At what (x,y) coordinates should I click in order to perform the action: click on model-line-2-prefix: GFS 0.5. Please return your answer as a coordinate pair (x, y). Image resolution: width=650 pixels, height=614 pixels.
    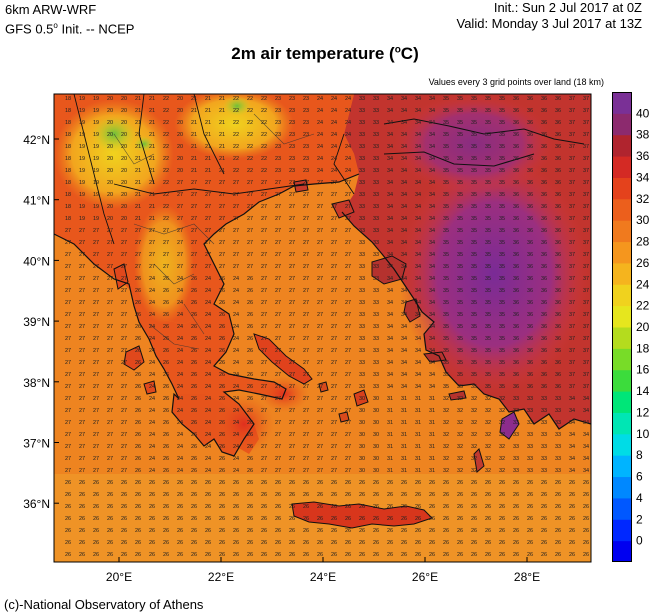
    Looking at the image, I should click on (29, 29).